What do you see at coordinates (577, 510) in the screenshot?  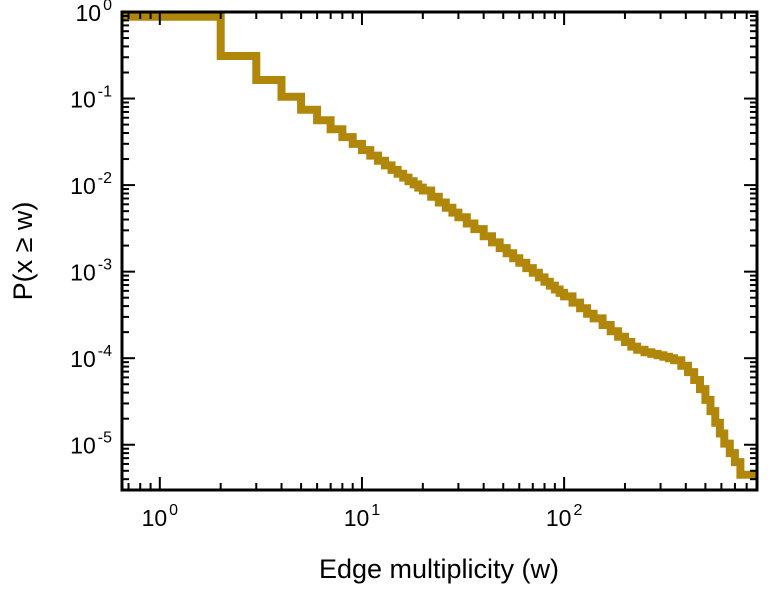 I see `tick-label-exponent: 2` at bounding box center [577, 510].